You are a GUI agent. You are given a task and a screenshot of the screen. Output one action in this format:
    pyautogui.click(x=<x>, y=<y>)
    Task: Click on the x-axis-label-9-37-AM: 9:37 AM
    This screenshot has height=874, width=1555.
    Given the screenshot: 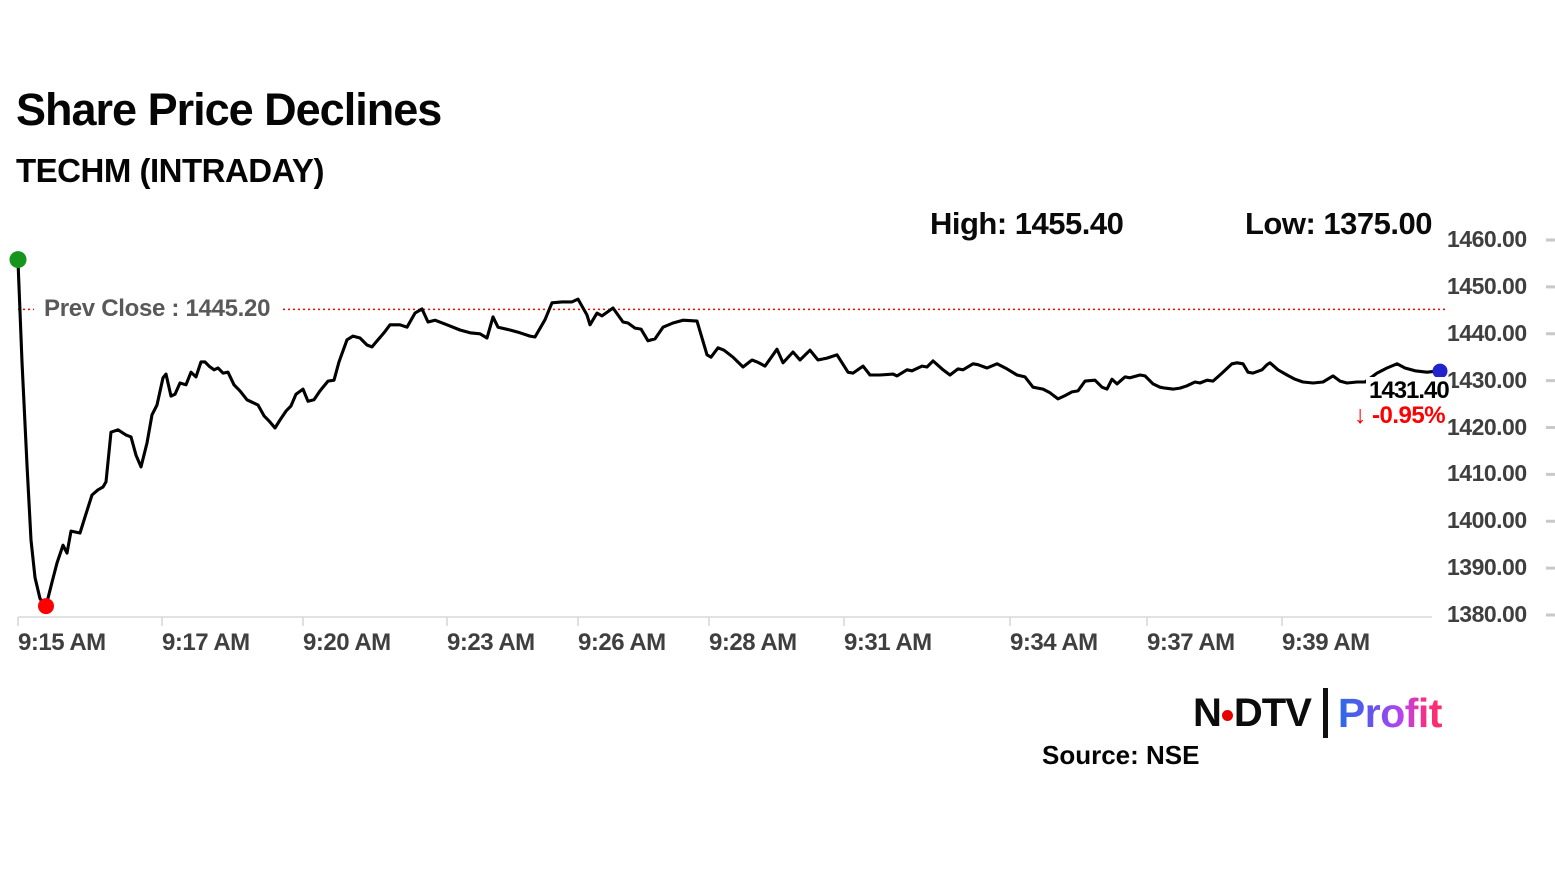 What is the action you would take?
    pyautogui.click(x=1191, y=642)
    